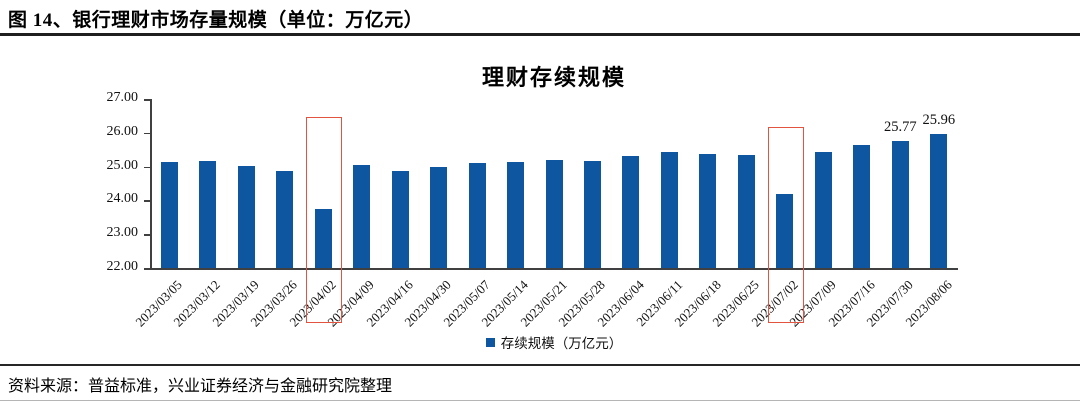 This screenshot has height=407, width=1080. What do you see at coordinates (939, 120) in the screenshot?
I see `bar-value-label: 25.96` at bounding box center [939, 120].